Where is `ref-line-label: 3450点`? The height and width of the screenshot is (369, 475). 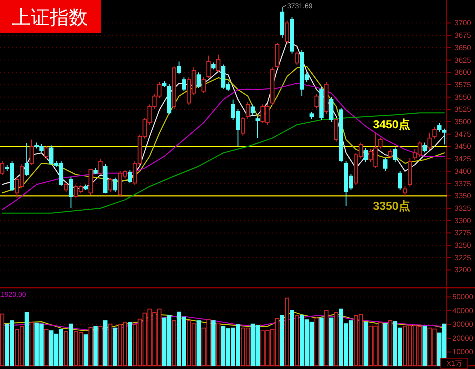
ref-line-label: 3450点 is located at coordinates (392, 125).